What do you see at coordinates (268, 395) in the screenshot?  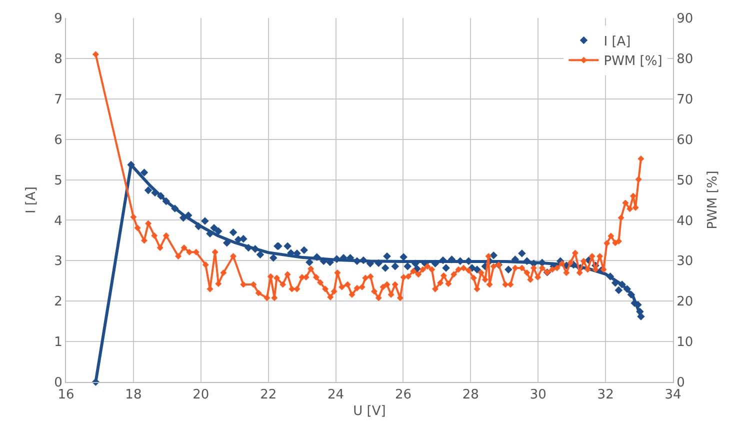 I see `x-tick-label: 22` at bounding box center [268, 395].